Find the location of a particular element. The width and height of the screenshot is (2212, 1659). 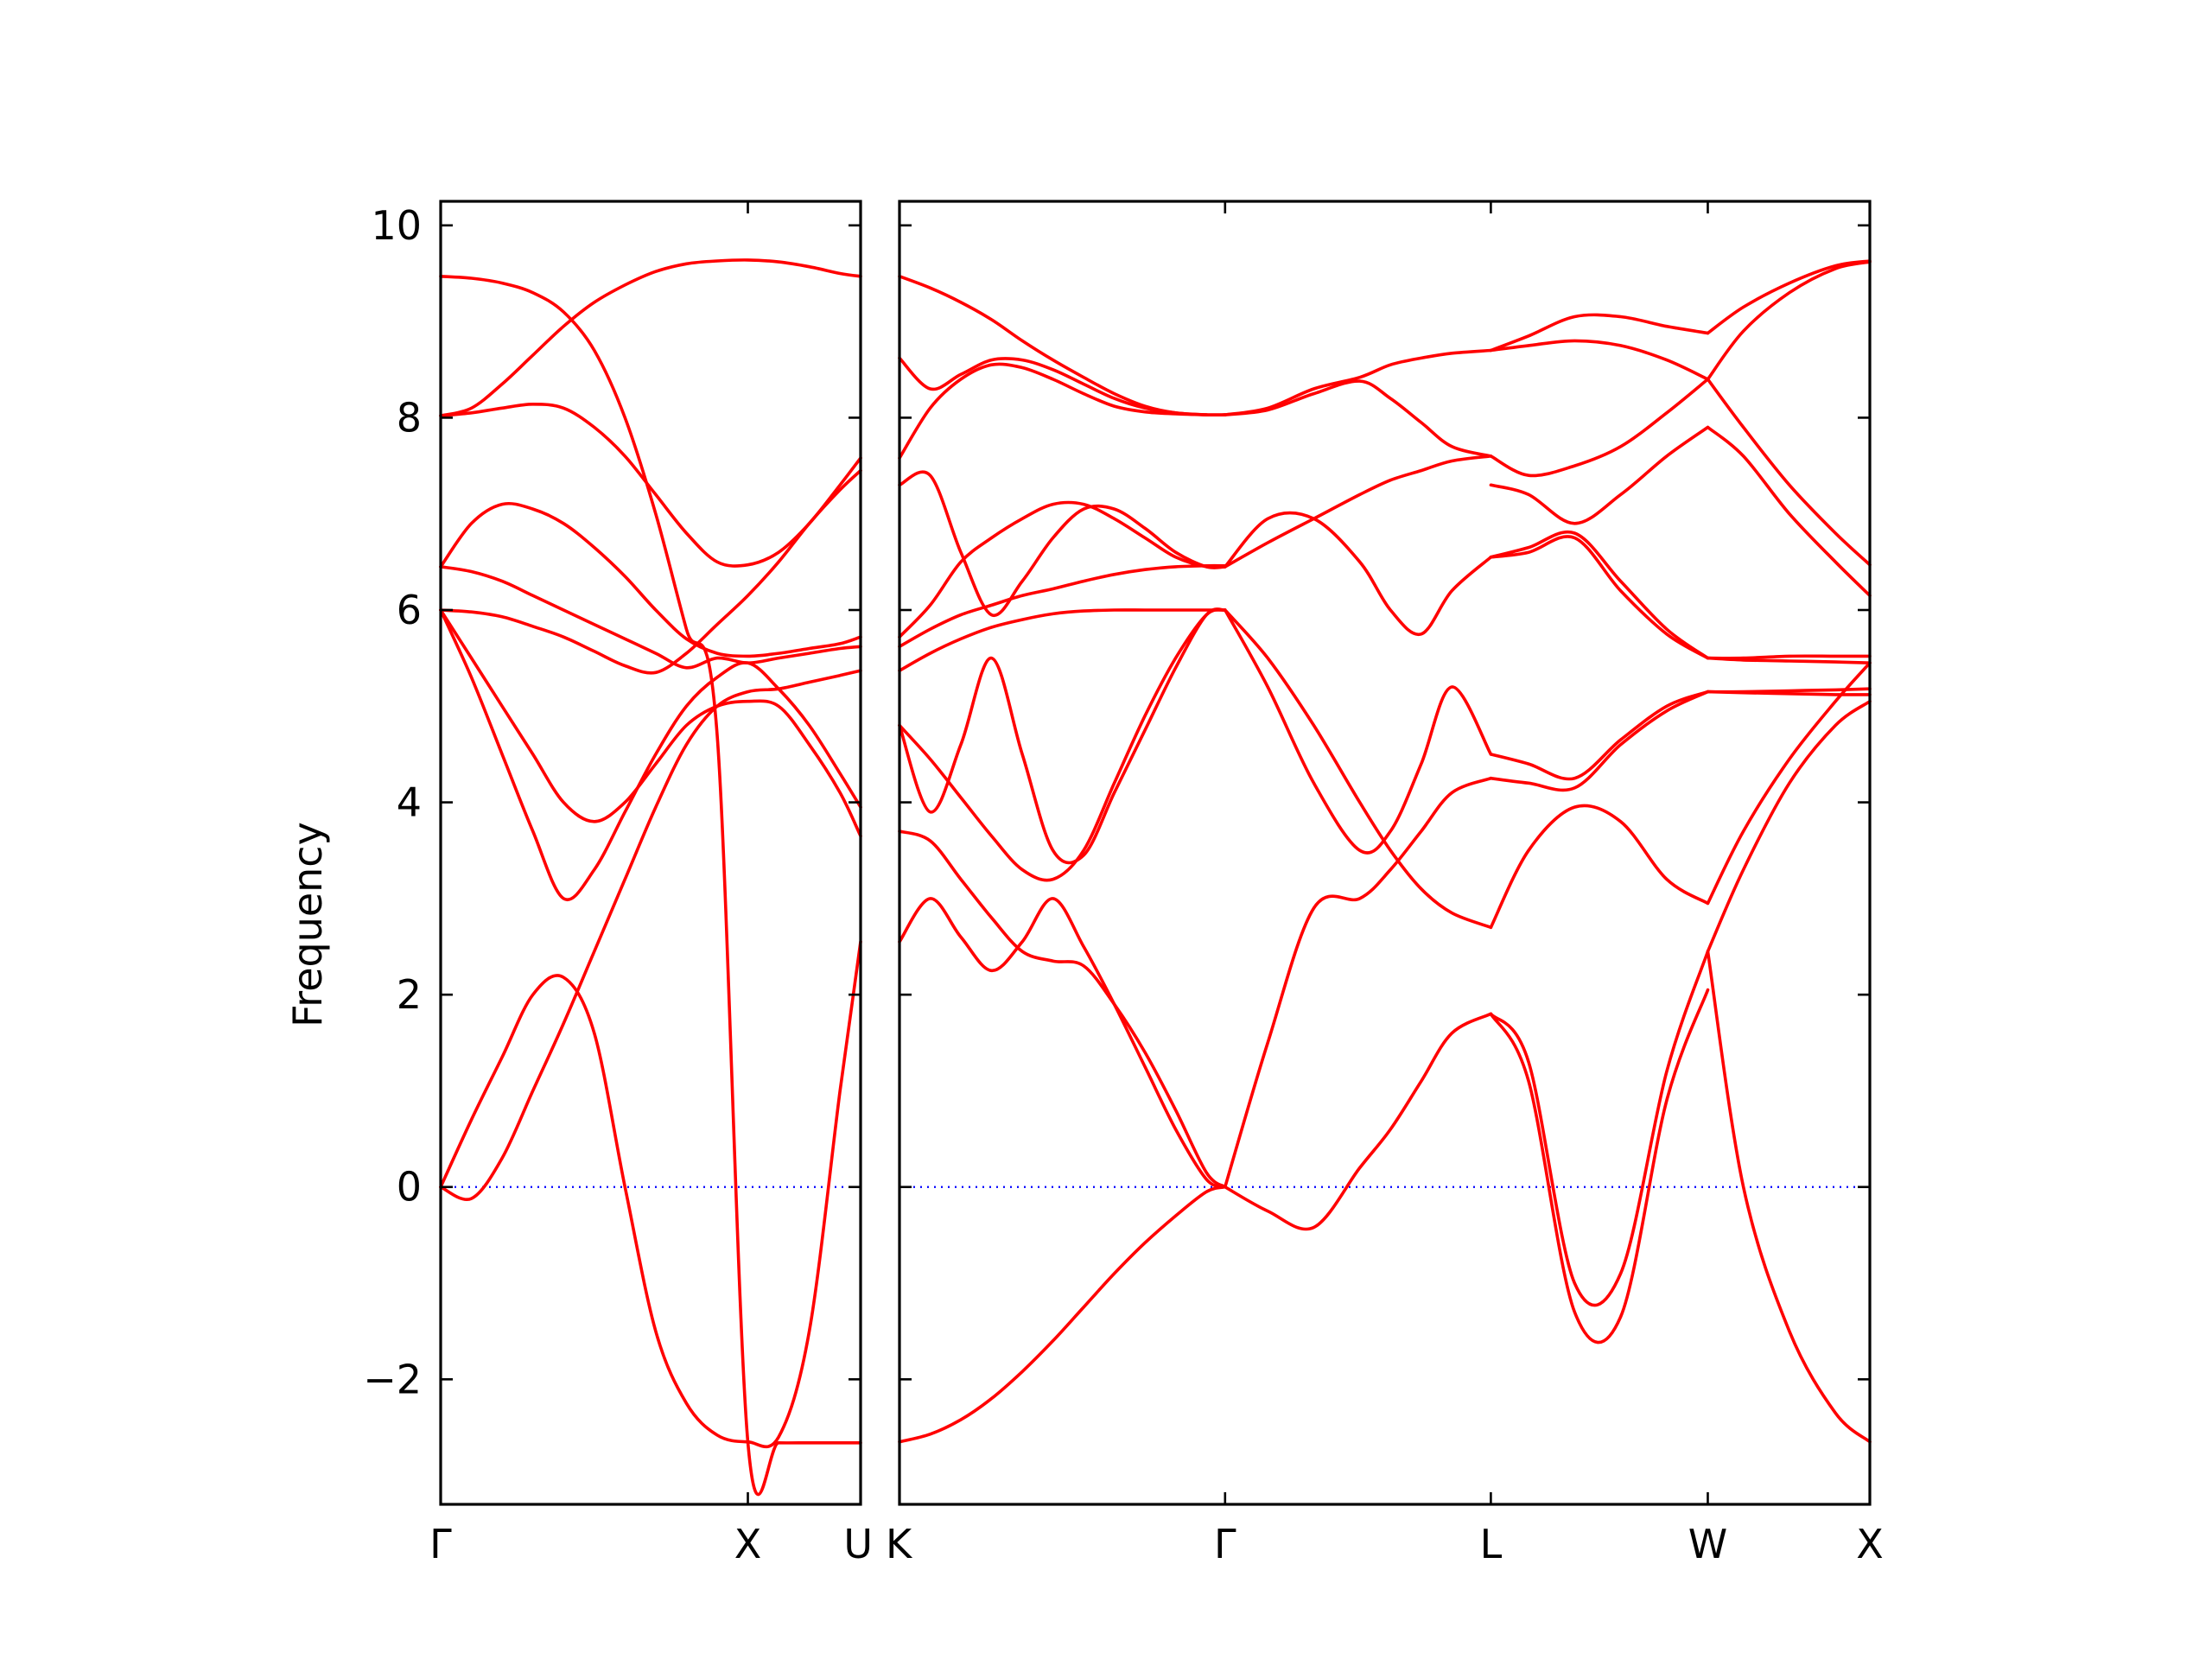

ylabel-group: Frequency is located at coordinates (307, 924).